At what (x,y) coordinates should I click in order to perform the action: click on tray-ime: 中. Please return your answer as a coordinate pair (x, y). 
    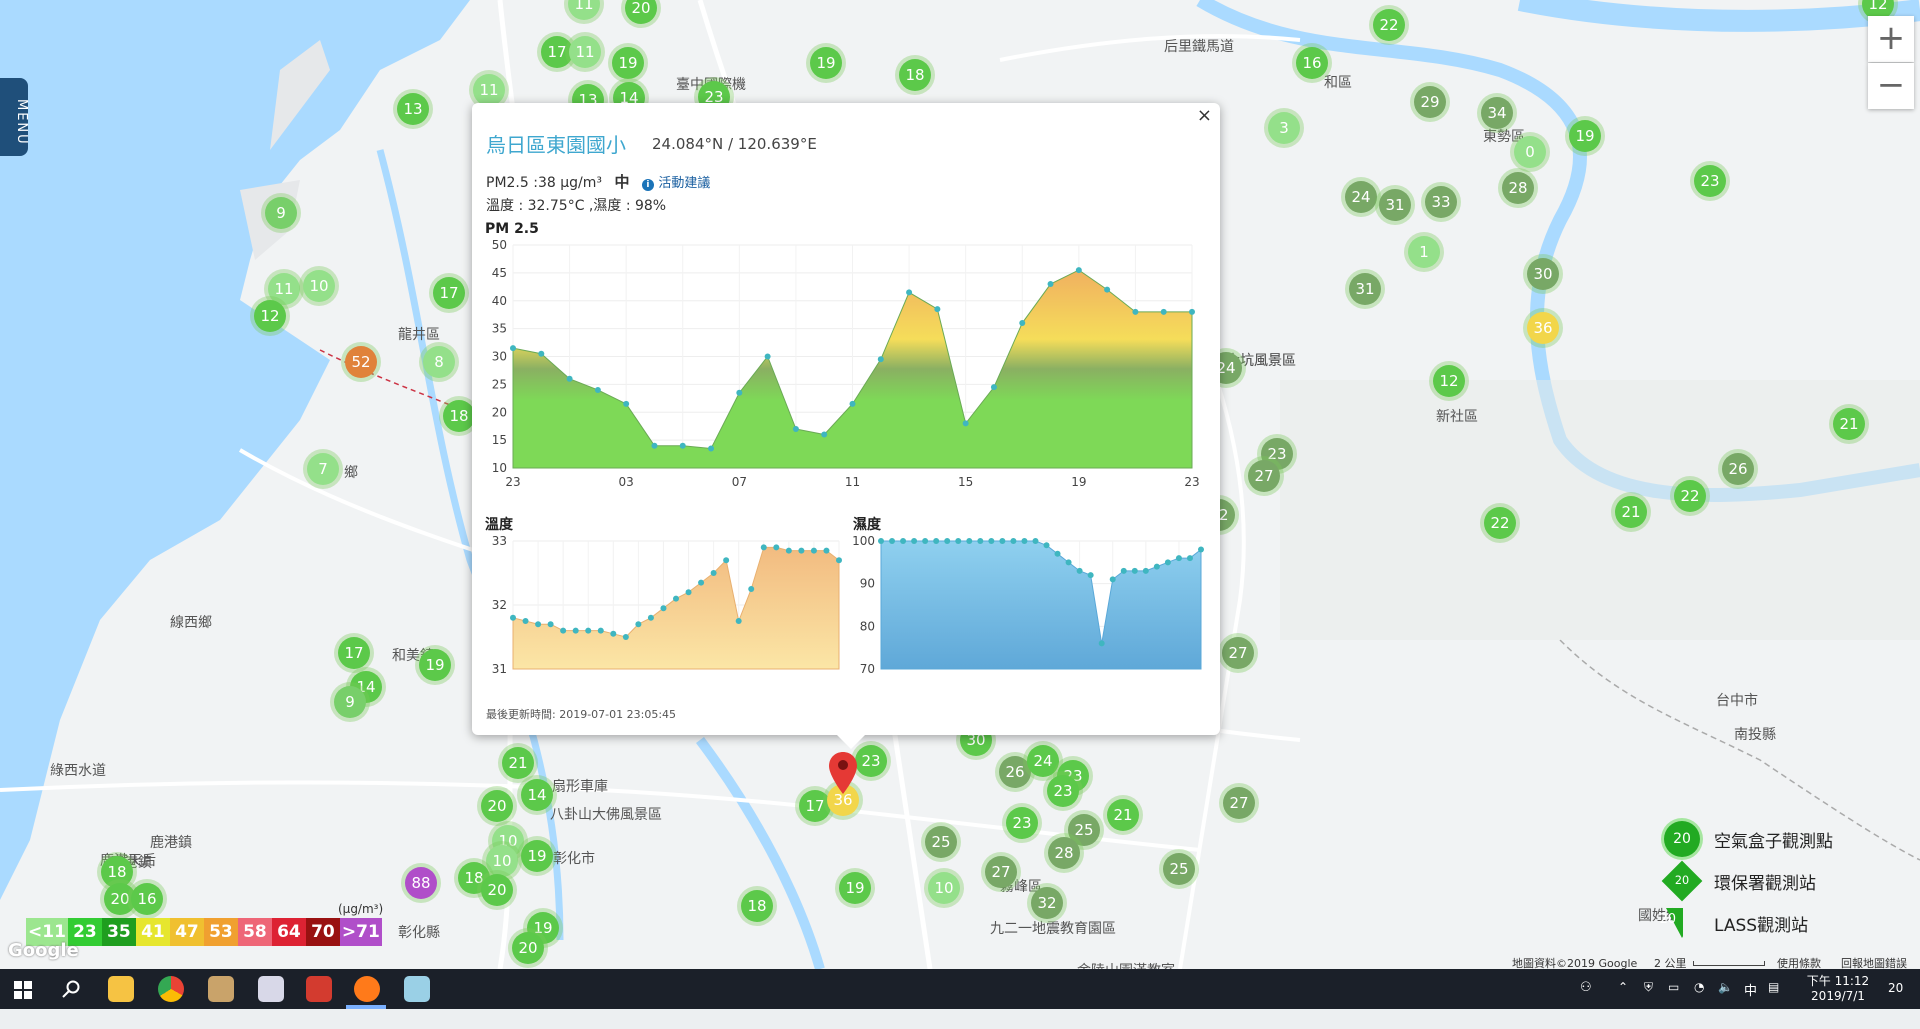
    Looking at the image, I should click on (1751, 991).